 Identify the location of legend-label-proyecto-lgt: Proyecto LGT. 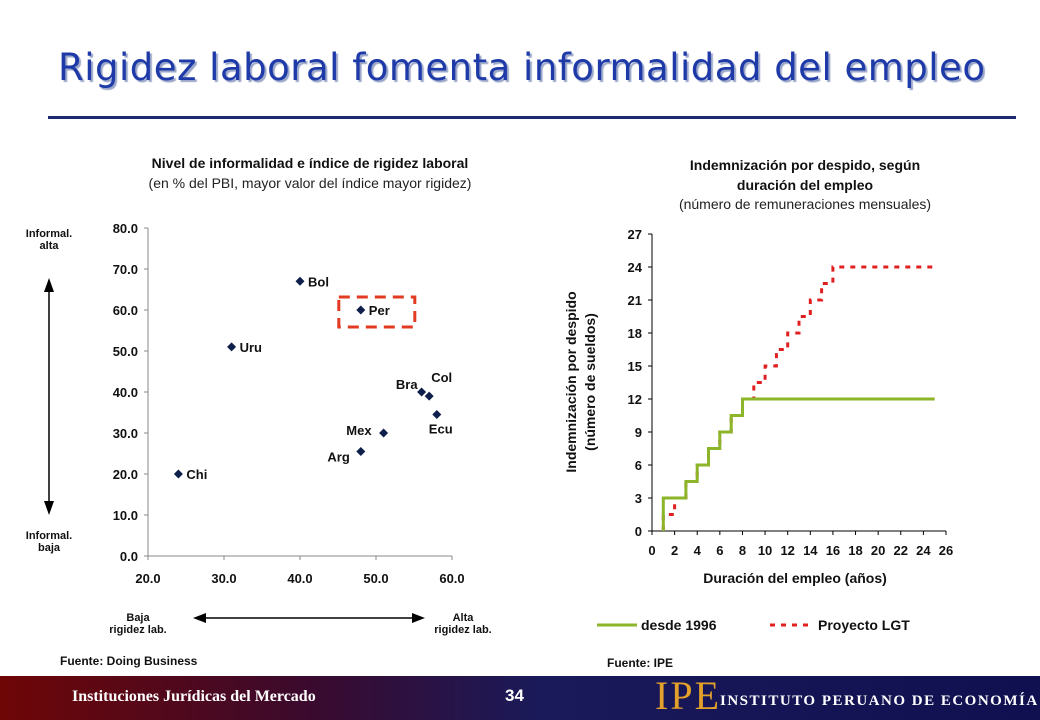
(864, 625).